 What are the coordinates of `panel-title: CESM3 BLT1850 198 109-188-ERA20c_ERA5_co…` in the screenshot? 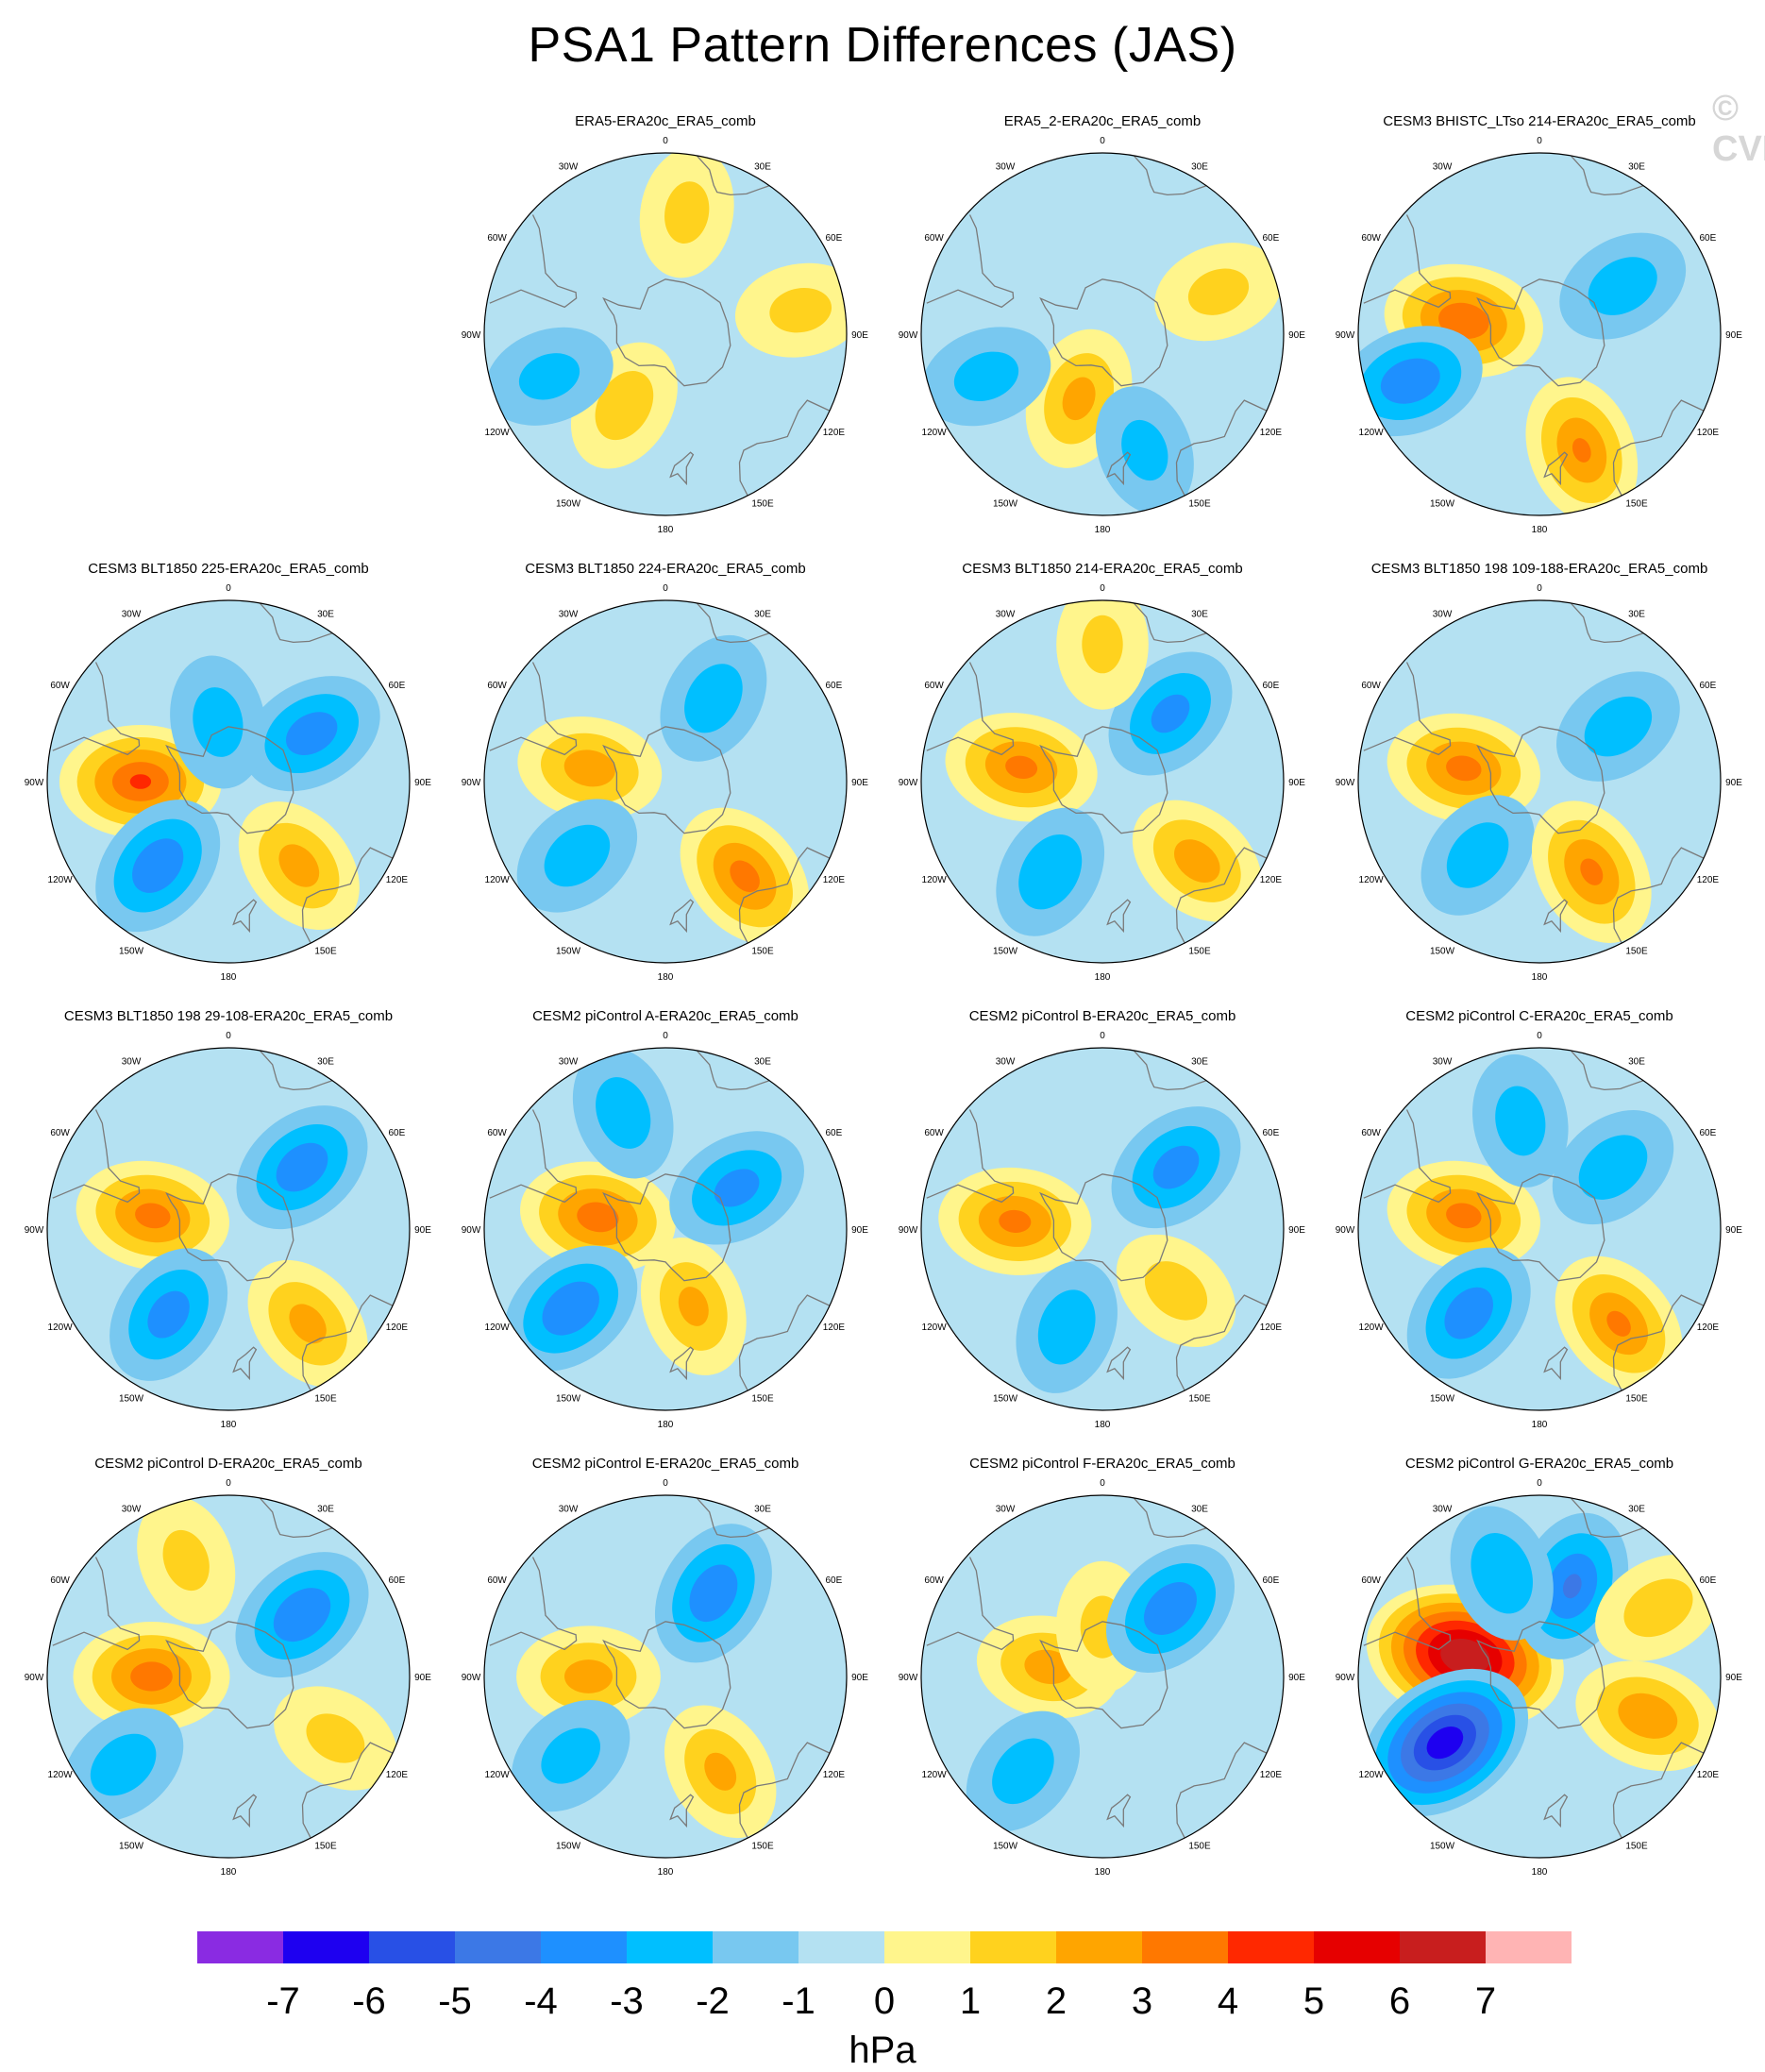 It's located at (1539, 569).